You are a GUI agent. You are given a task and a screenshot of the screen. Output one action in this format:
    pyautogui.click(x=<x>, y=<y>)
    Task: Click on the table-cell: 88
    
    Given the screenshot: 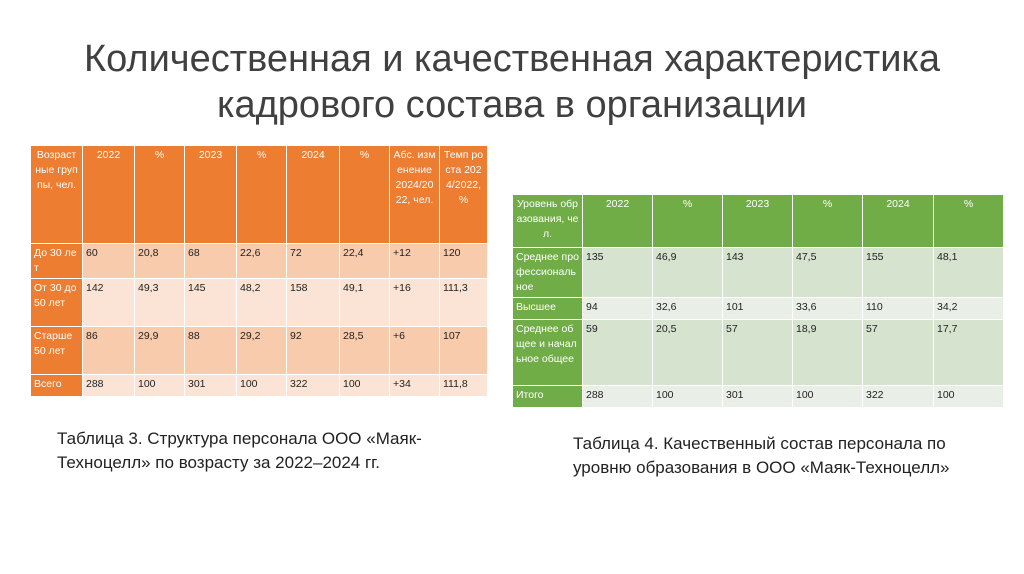 What is the action you would take?
    pyautogui.click(x=210, y=350)
    